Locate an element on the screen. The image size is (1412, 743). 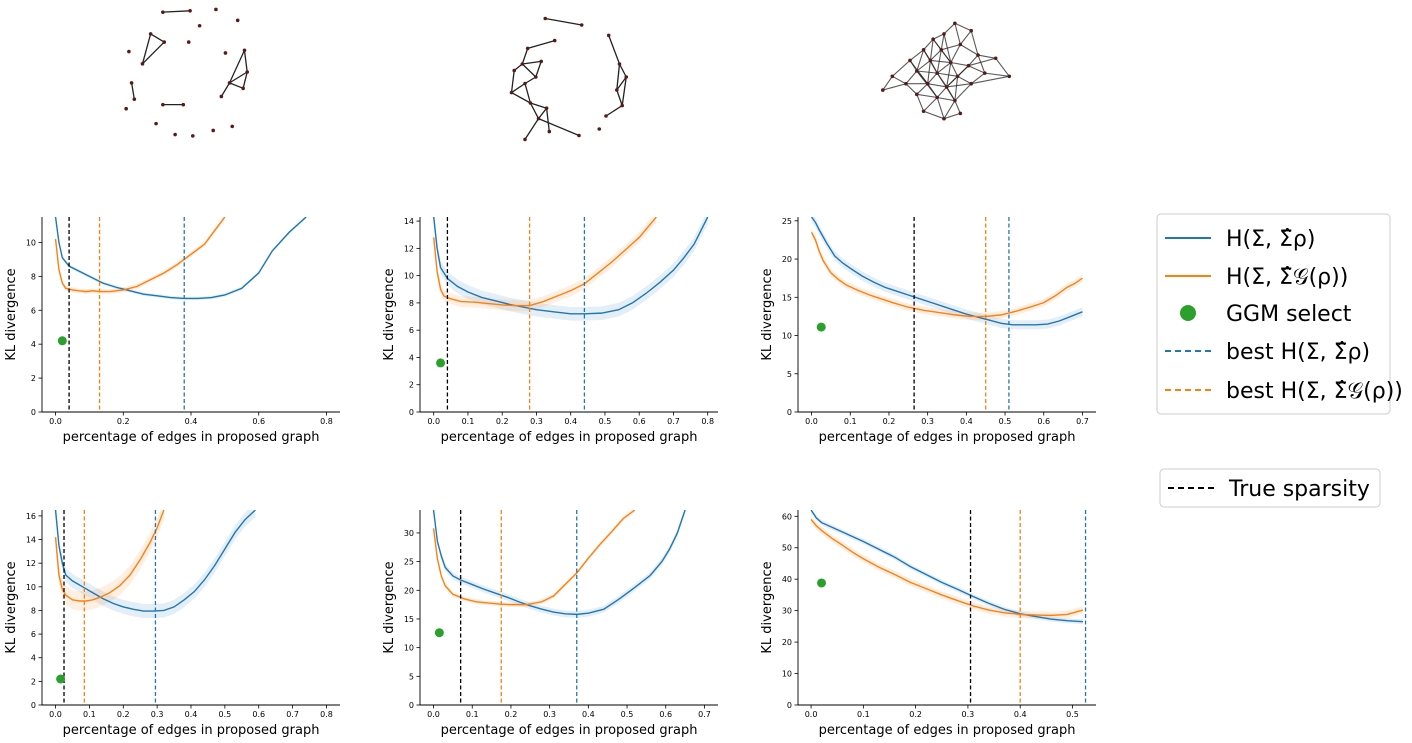
y-tick-label: 30 is located at coordinates (787, 611).